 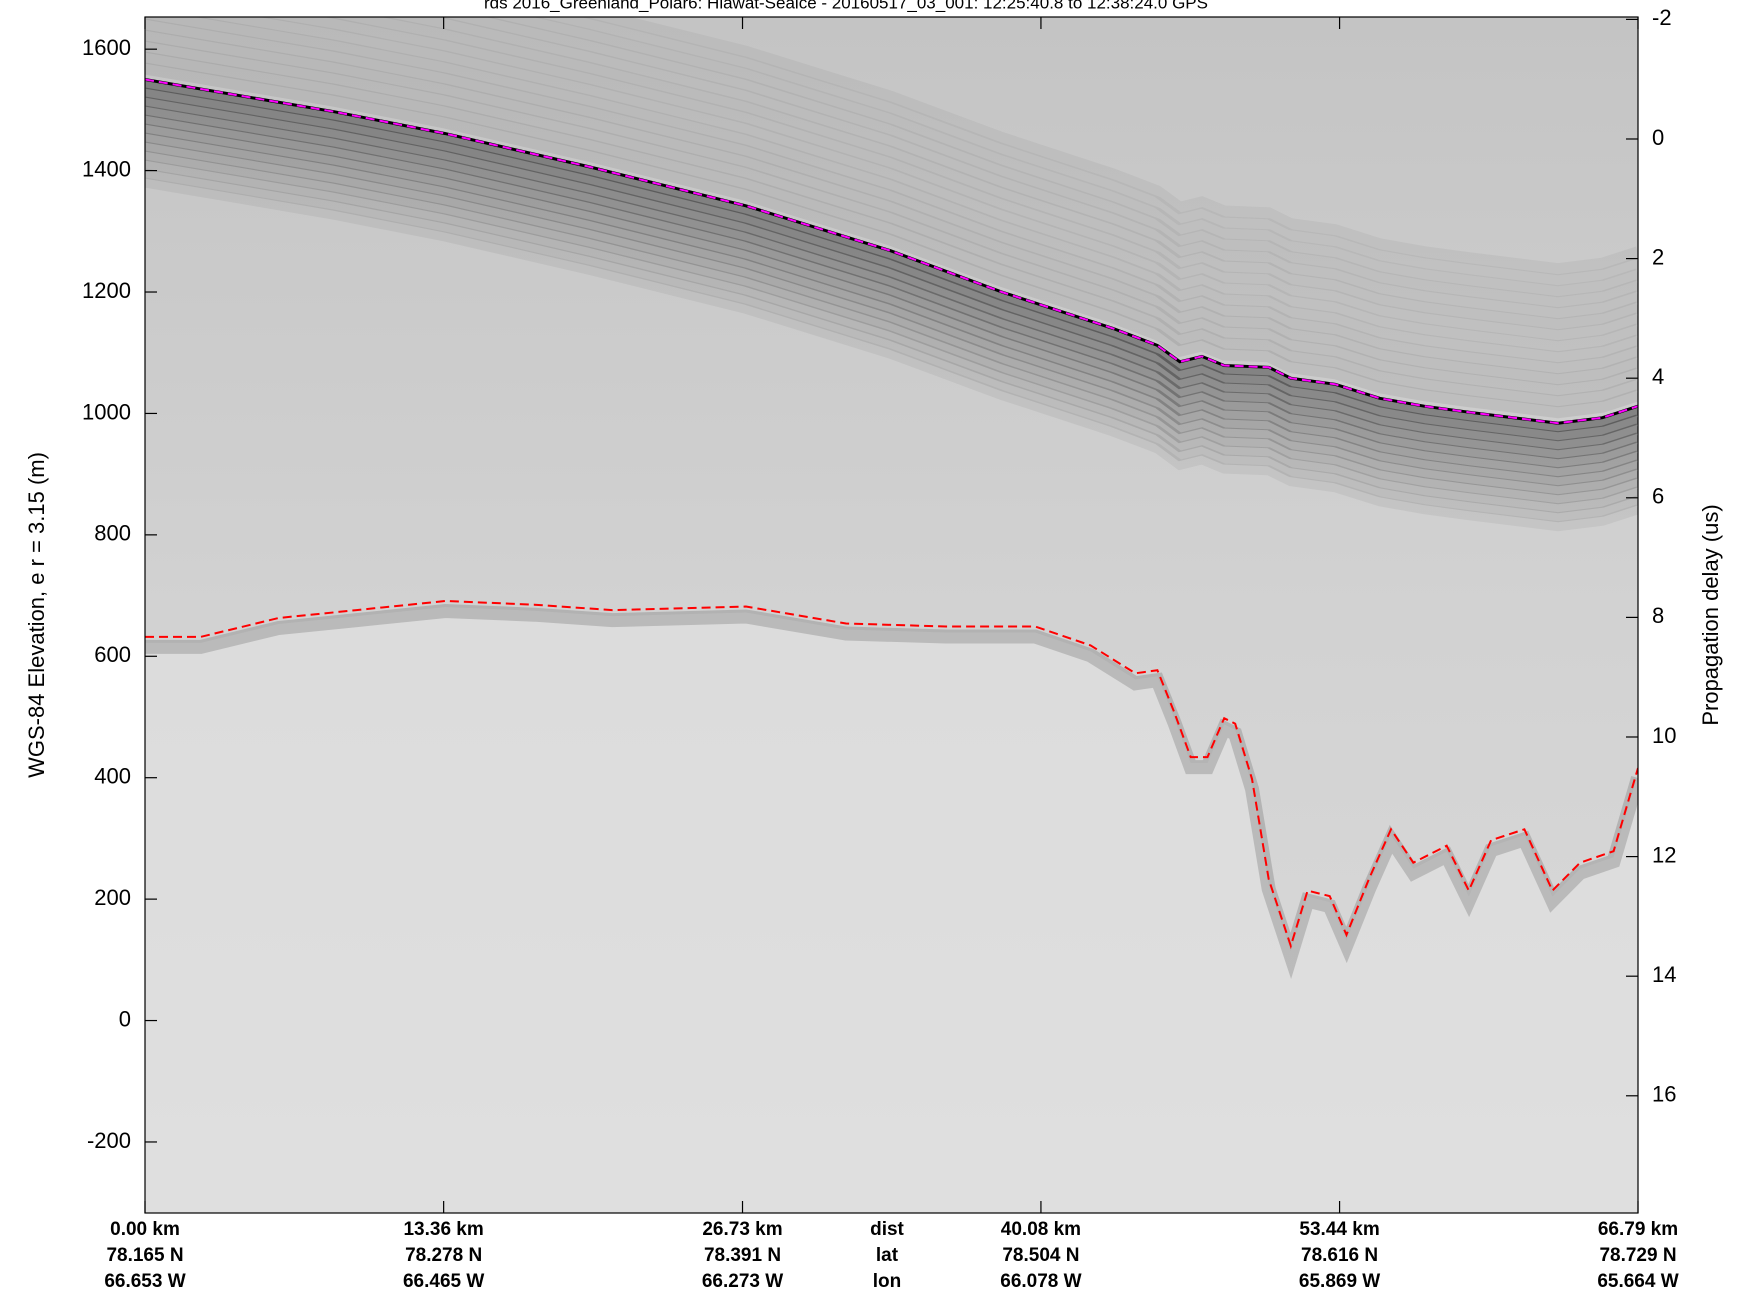 I want to click on y2-tick-label: 8, so click(x=1658, y=615).